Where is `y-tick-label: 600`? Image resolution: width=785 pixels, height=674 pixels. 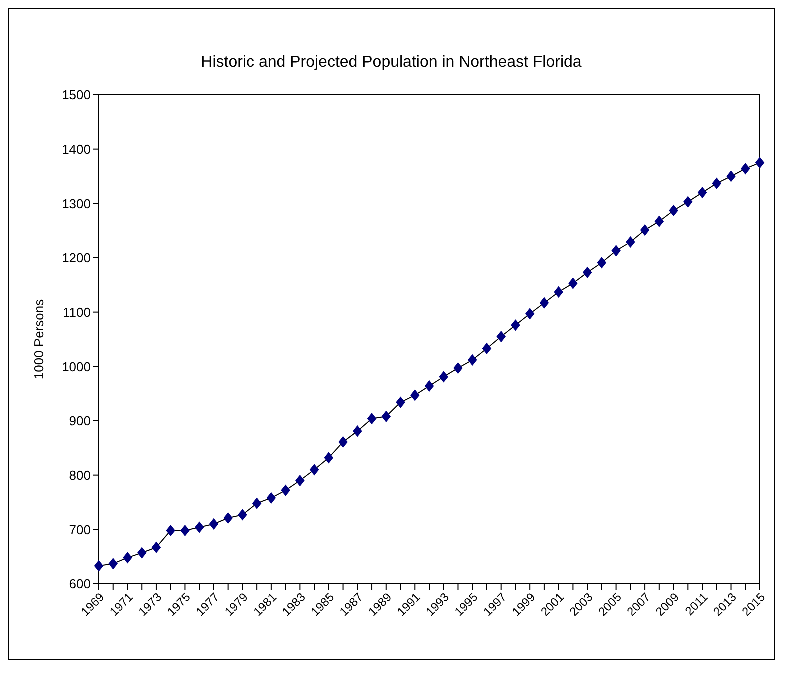
y-tick-label: 600 is located at coordinates (80, 584).